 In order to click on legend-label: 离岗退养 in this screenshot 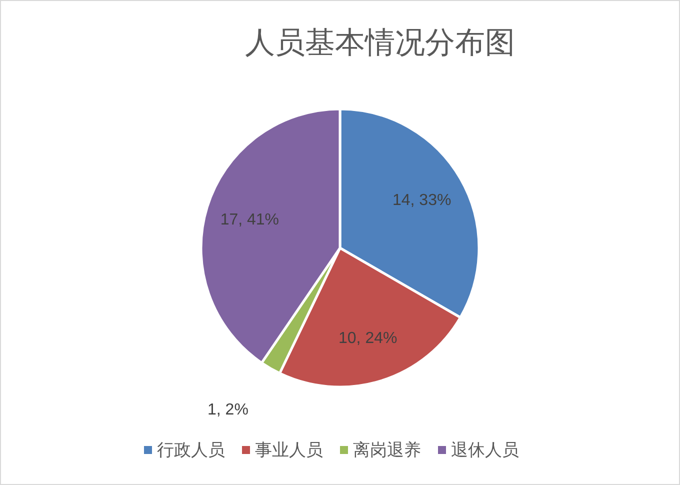, I will do `click(387, 450)`.